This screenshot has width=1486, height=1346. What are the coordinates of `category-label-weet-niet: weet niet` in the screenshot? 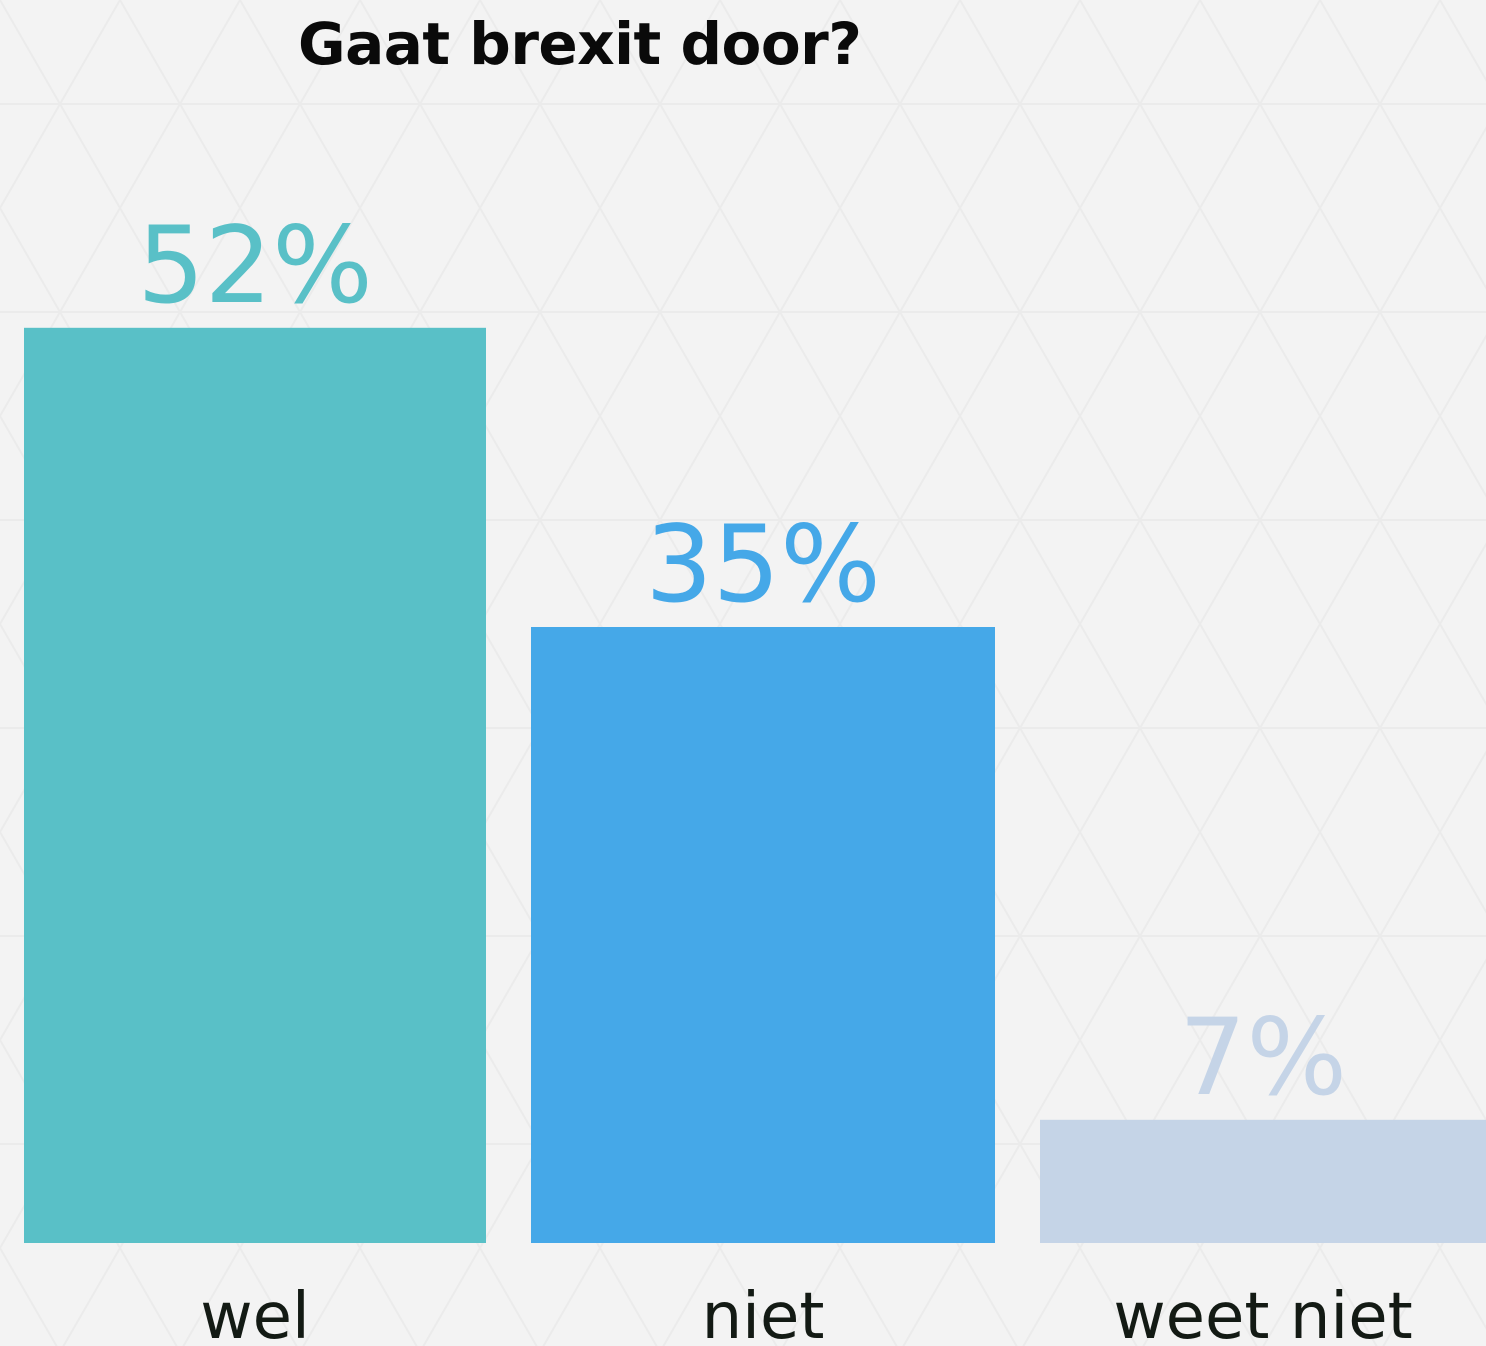 It's located at (1262, 1313).